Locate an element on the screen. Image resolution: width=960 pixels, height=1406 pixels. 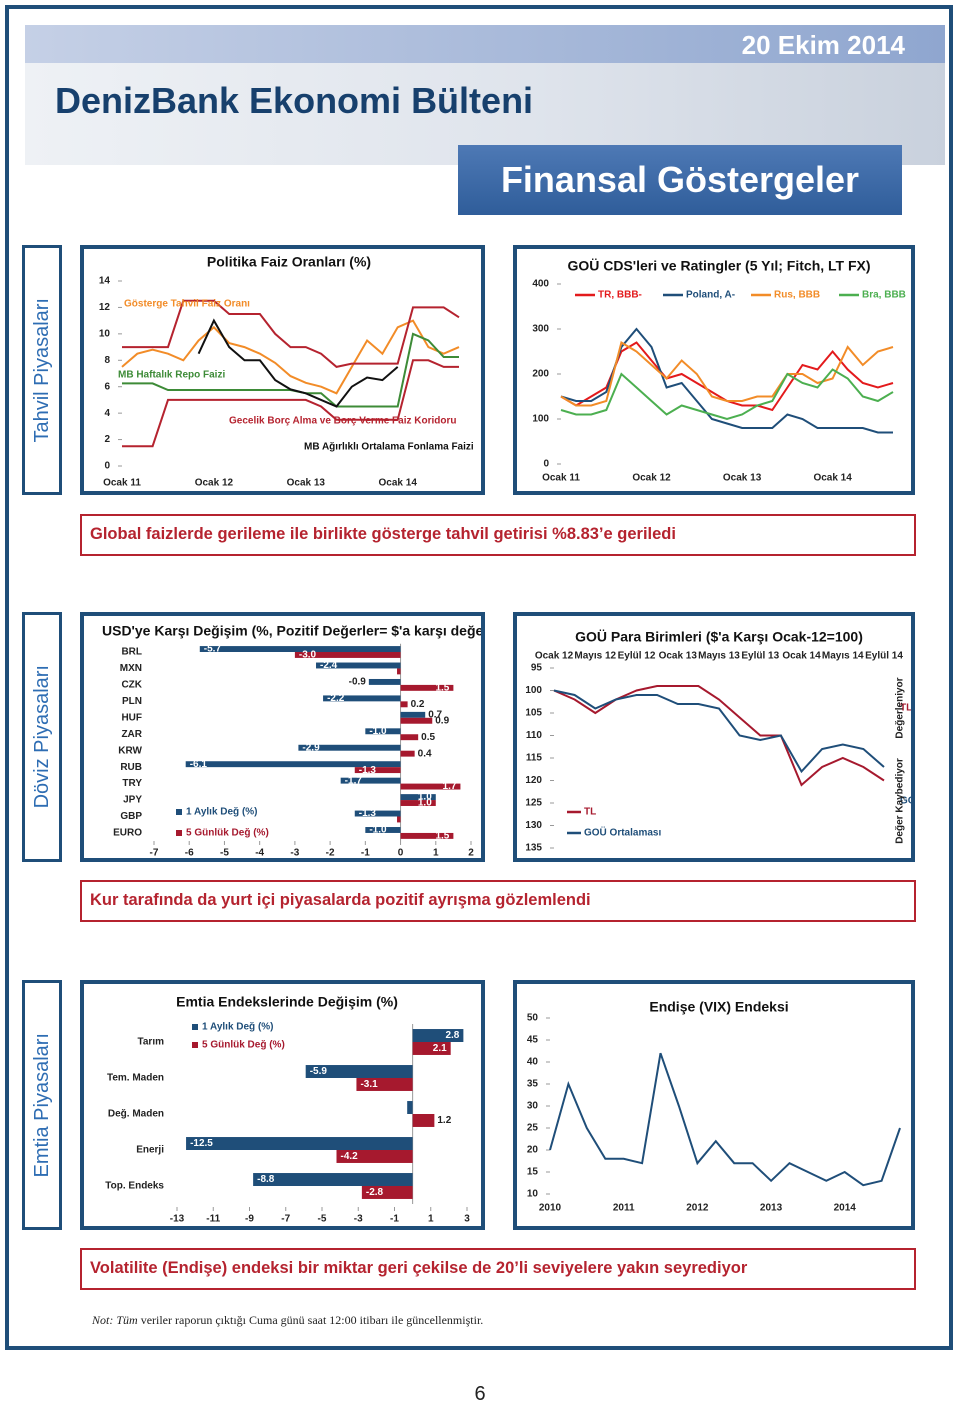
y-tick-label: 30 is located at coordinates (533, 1106).